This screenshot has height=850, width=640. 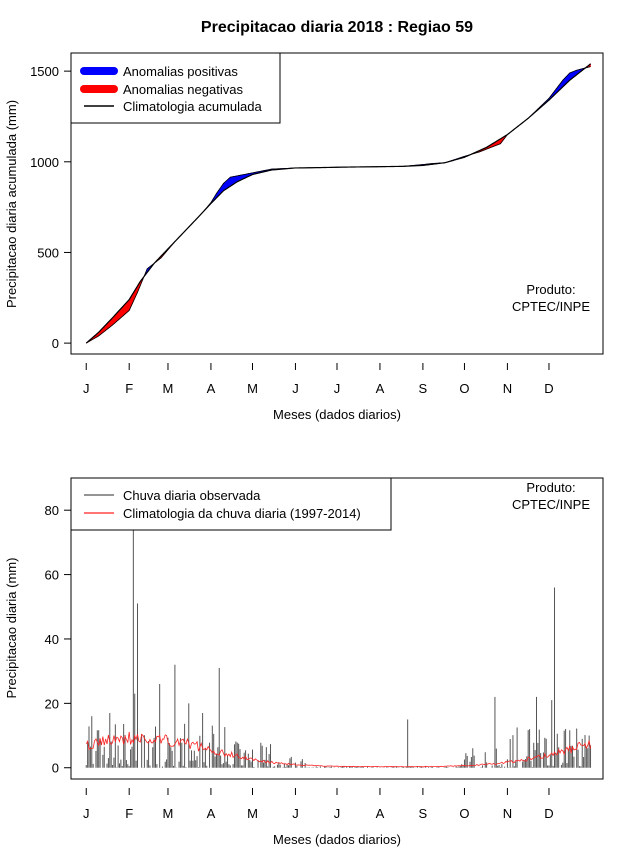 I want to click on y-axis-label: Precipitacao diaria (mm), so click(x=11, y=628).